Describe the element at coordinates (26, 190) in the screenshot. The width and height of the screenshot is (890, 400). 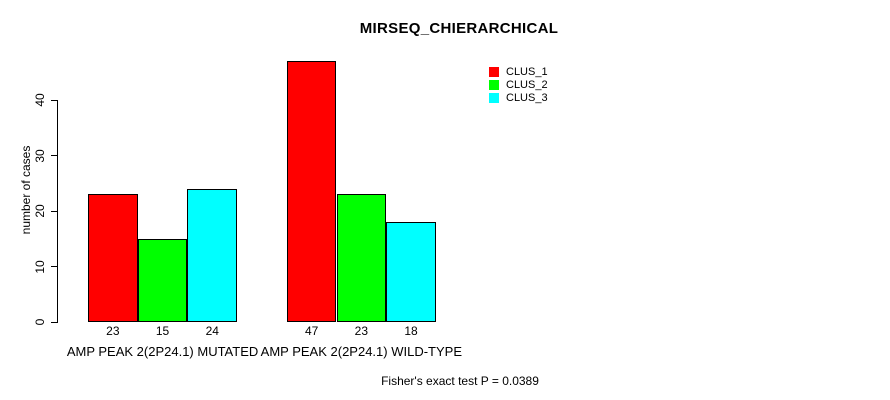
I see `y-axis-label: number of cases` at that location.